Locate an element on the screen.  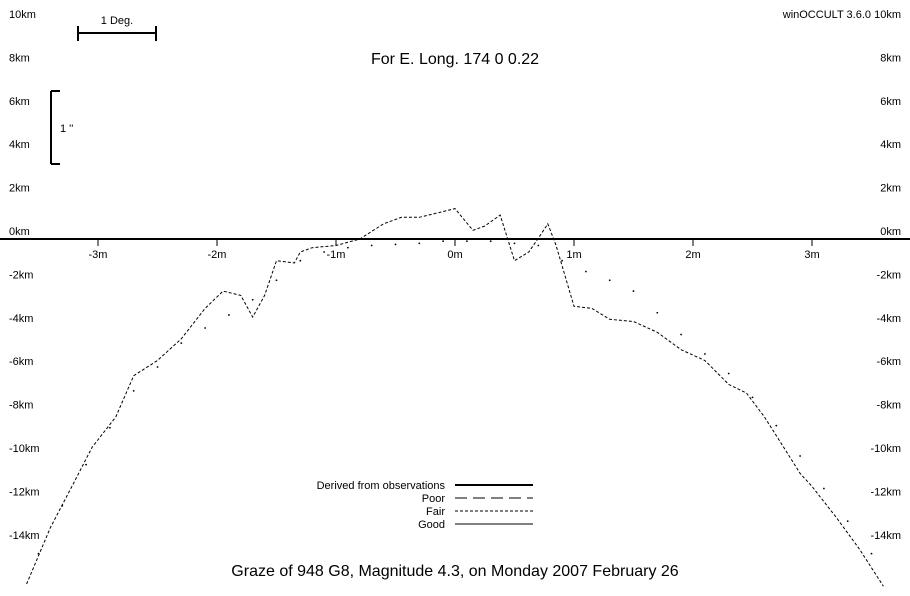
arcsec-scale-label: 1 '' is located at coordinates (66, 129).